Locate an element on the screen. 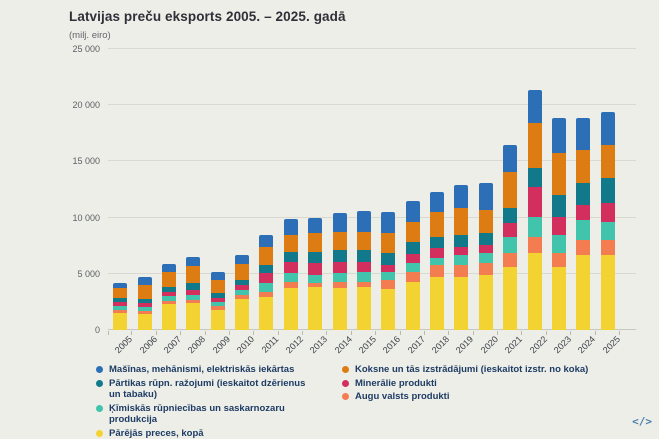  bar-2018 is located at coordinates (437, 261).